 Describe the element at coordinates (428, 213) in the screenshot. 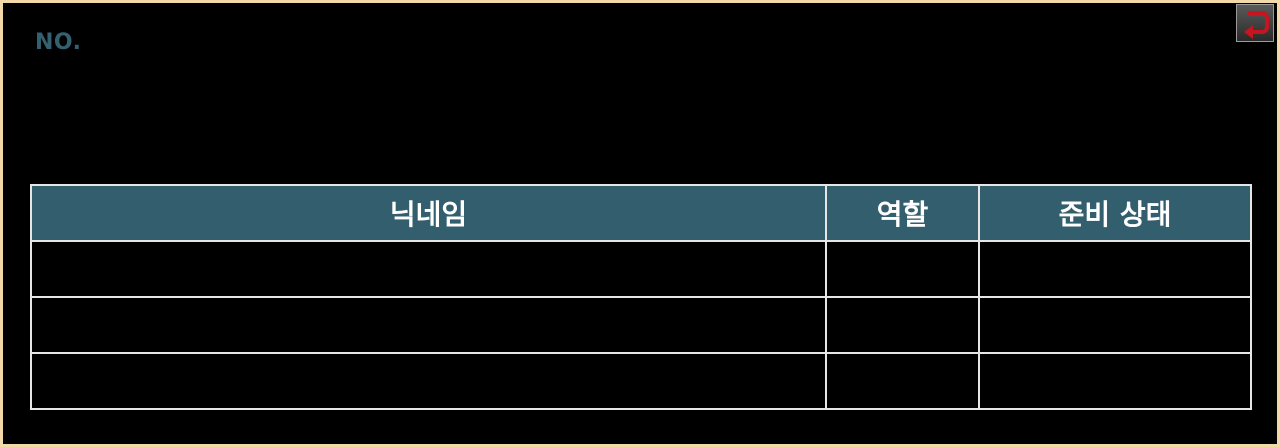

I see `column-header-nickname: 닉네임` at that location.